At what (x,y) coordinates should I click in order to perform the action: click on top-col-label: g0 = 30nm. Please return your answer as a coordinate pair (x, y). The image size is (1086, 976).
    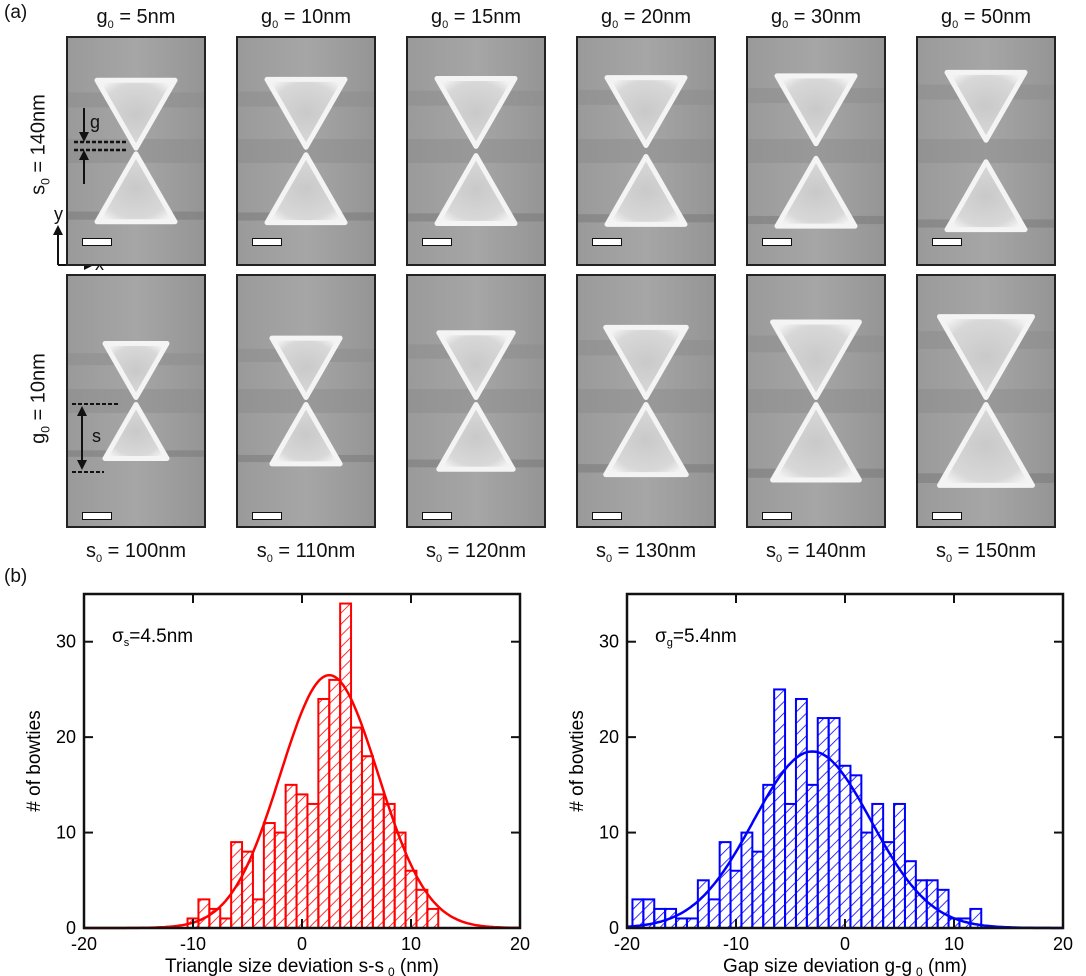
    Looking at the image, I should click on (816, 18).